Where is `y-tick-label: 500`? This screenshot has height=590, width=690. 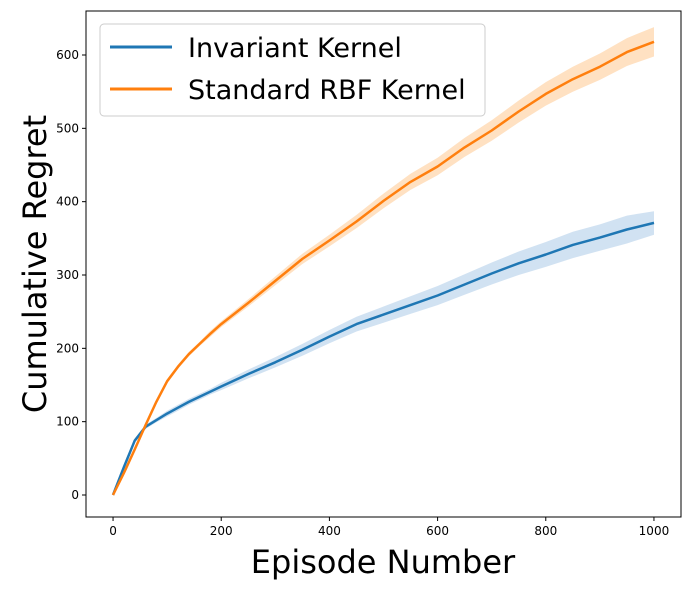 y-tick-label: 500 is located at coordinates (67, 128).